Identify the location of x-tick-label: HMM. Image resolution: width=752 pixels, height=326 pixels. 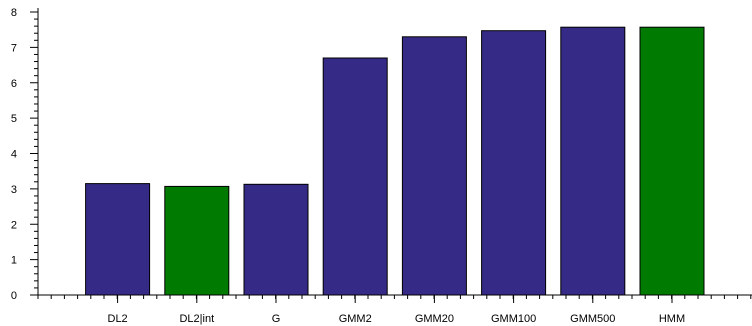
(672, 319).